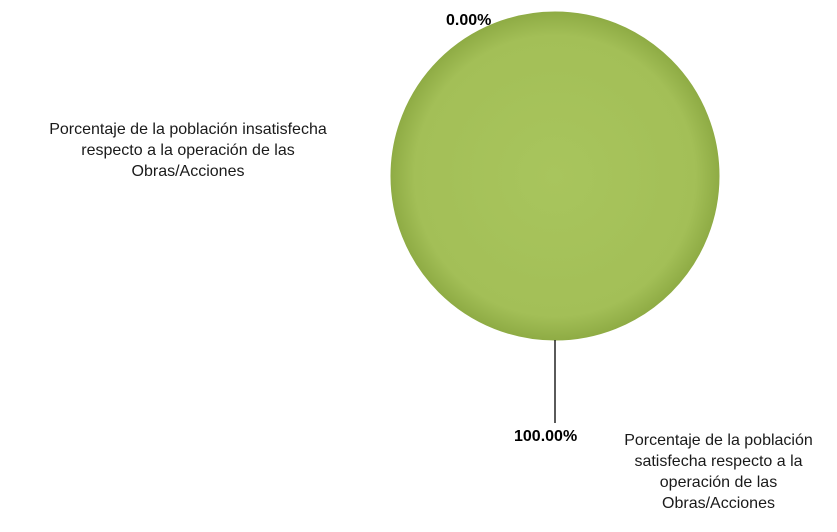 The image size is (837, 532). I want to click on category-label-satisfecha-line4: Obras/Acciones, so click(718, 503).